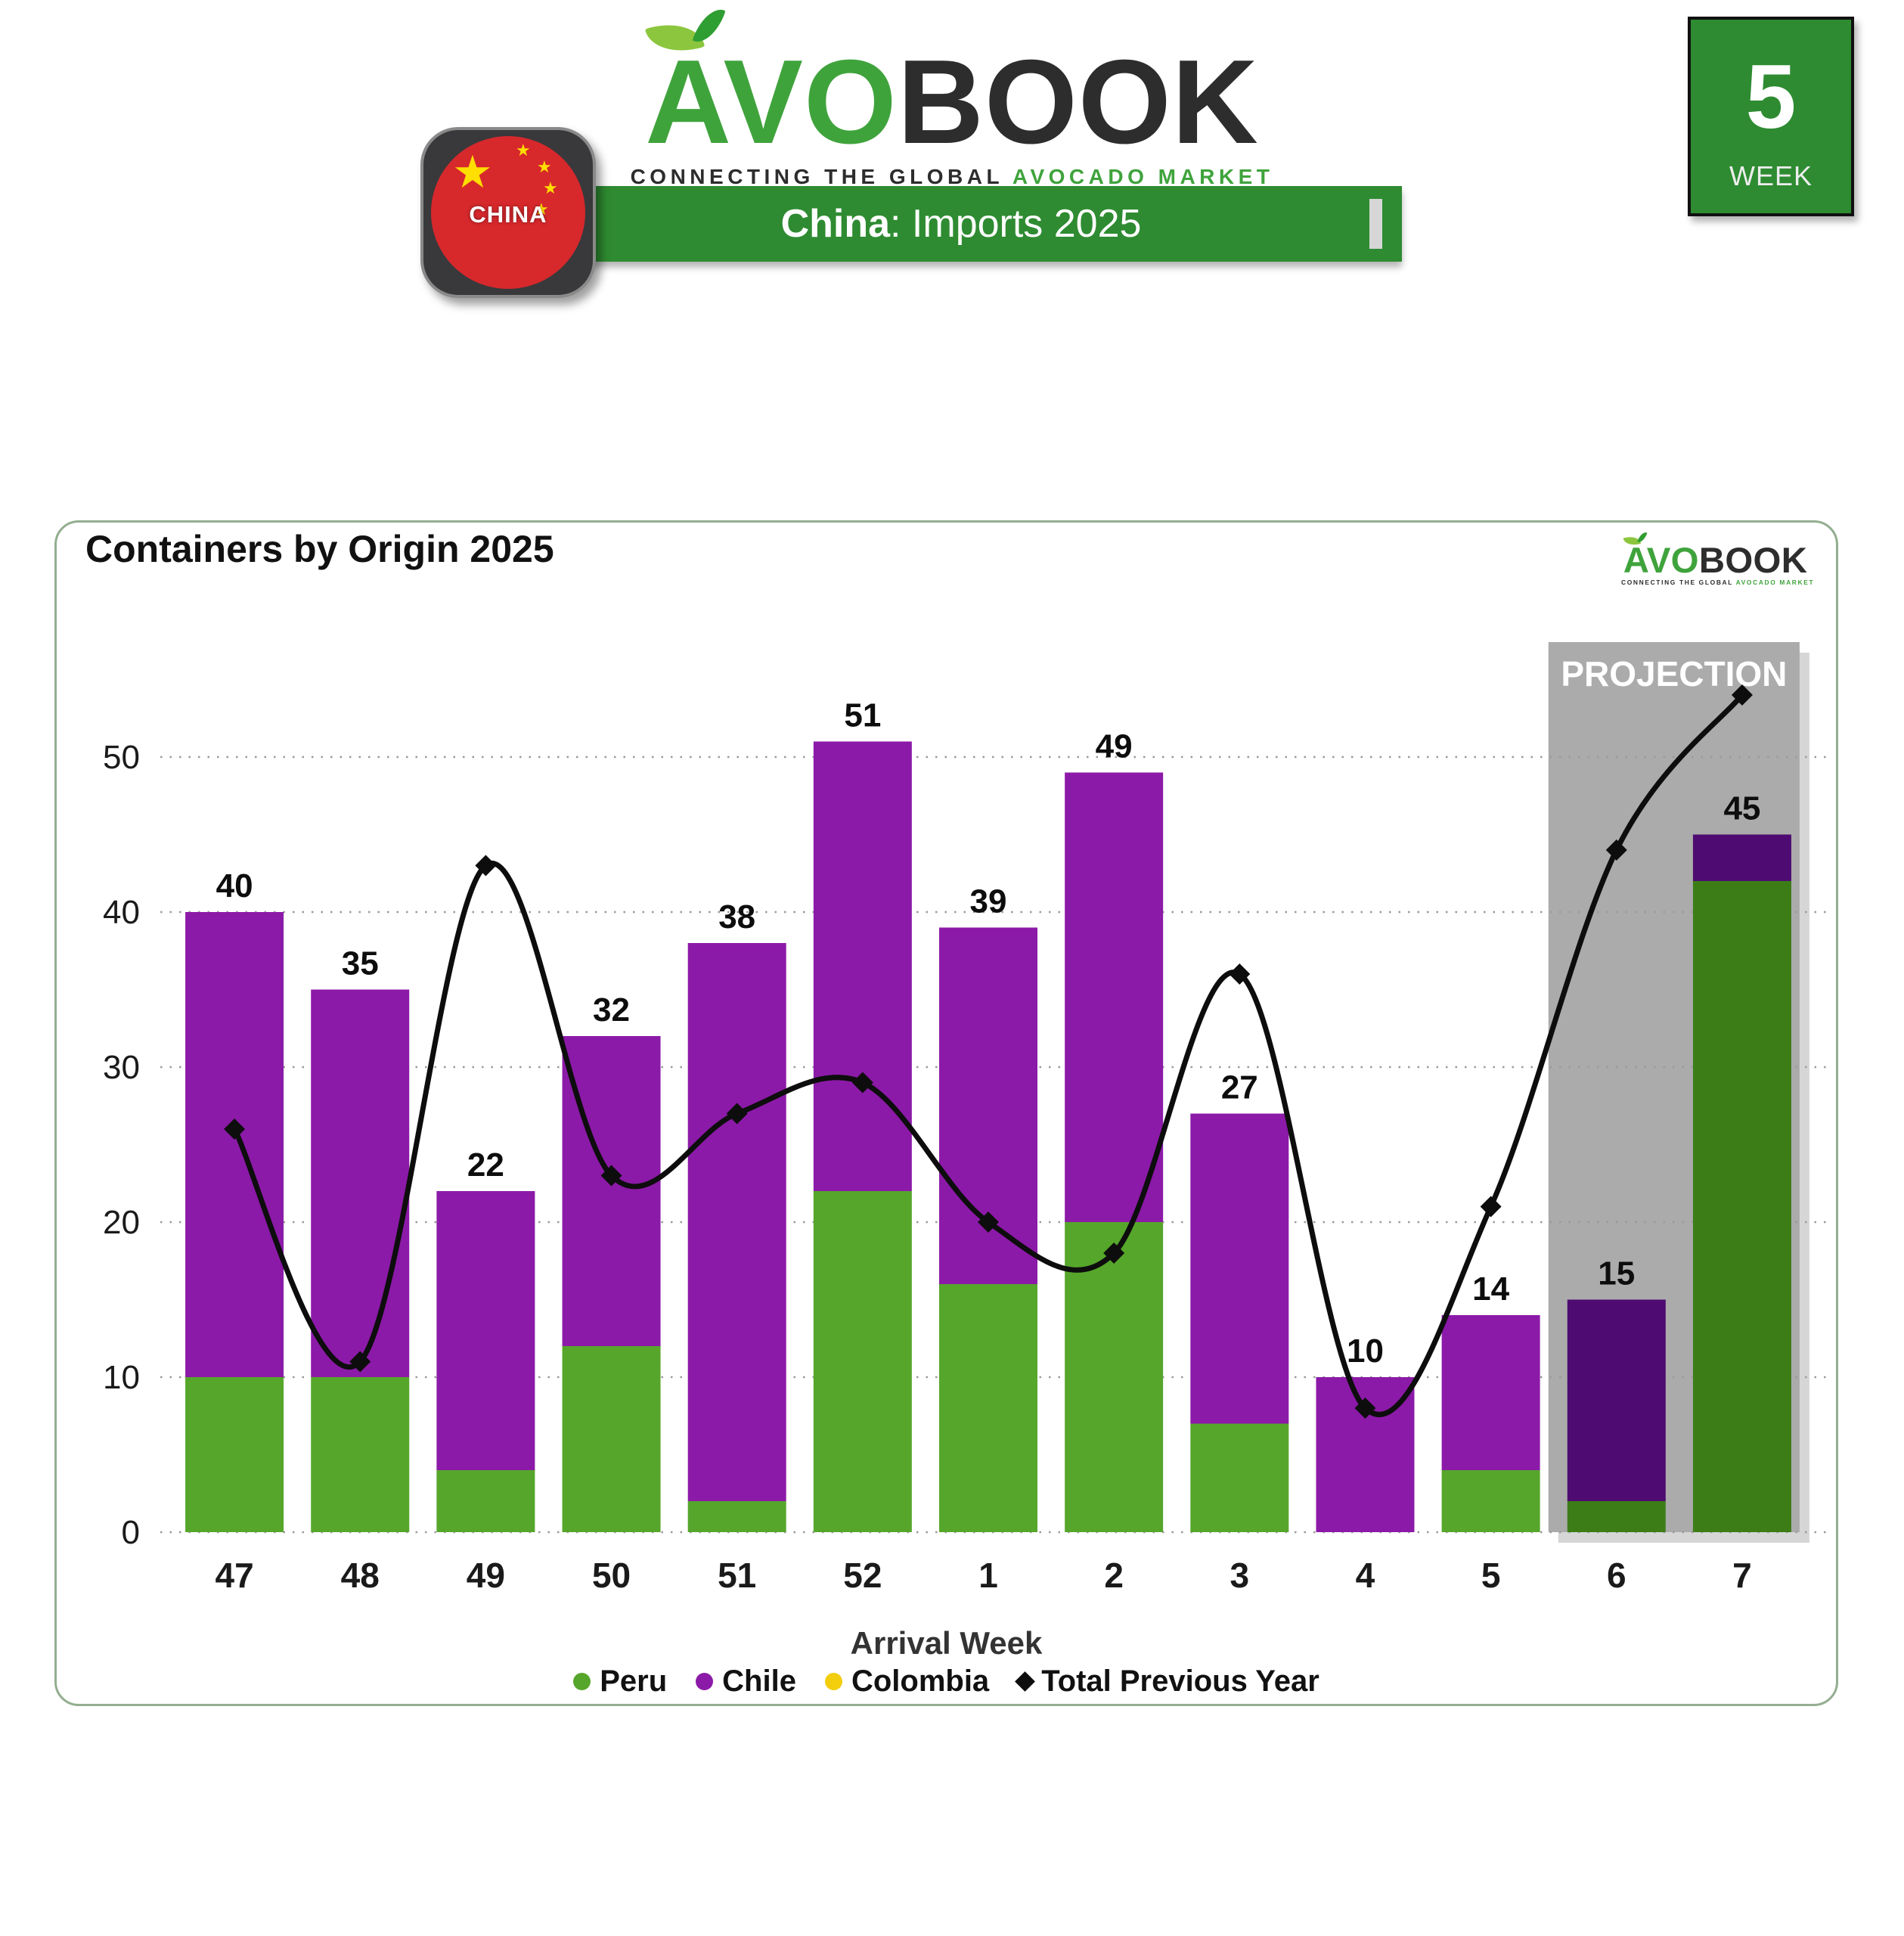  What do you see at coordinates (1490, 1289) in the screenshot?
I see `bar-total-label: 14` at bounding box center [1490, 1289].